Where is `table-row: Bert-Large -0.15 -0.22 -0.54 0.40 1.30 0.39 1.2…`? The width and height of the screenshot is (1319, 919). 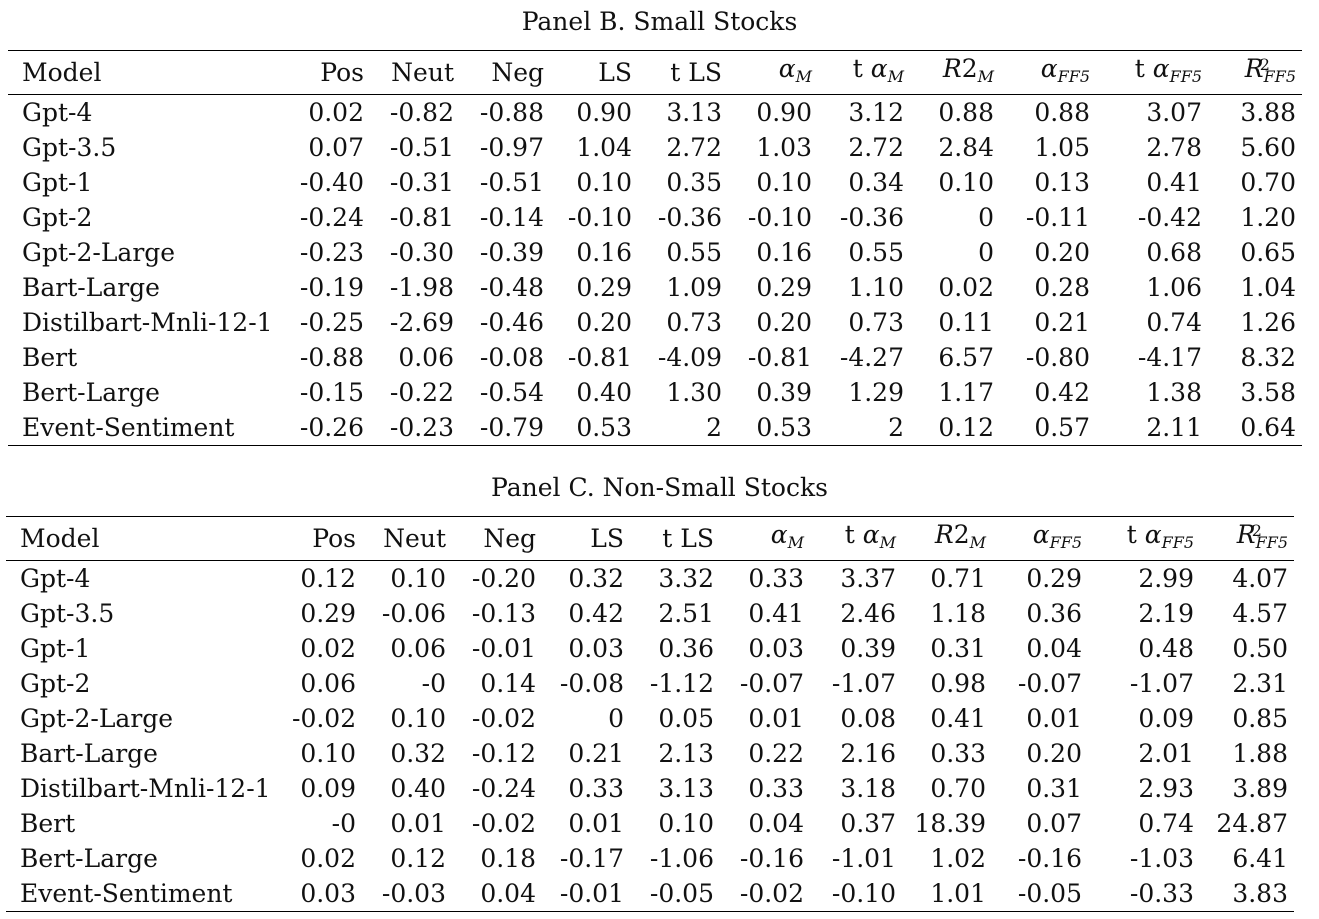
table-row: Bert-Large -0.15 -0.22 -0.54 0.40 1.30 0.39 1.2… is located at coordinates (655, 392).